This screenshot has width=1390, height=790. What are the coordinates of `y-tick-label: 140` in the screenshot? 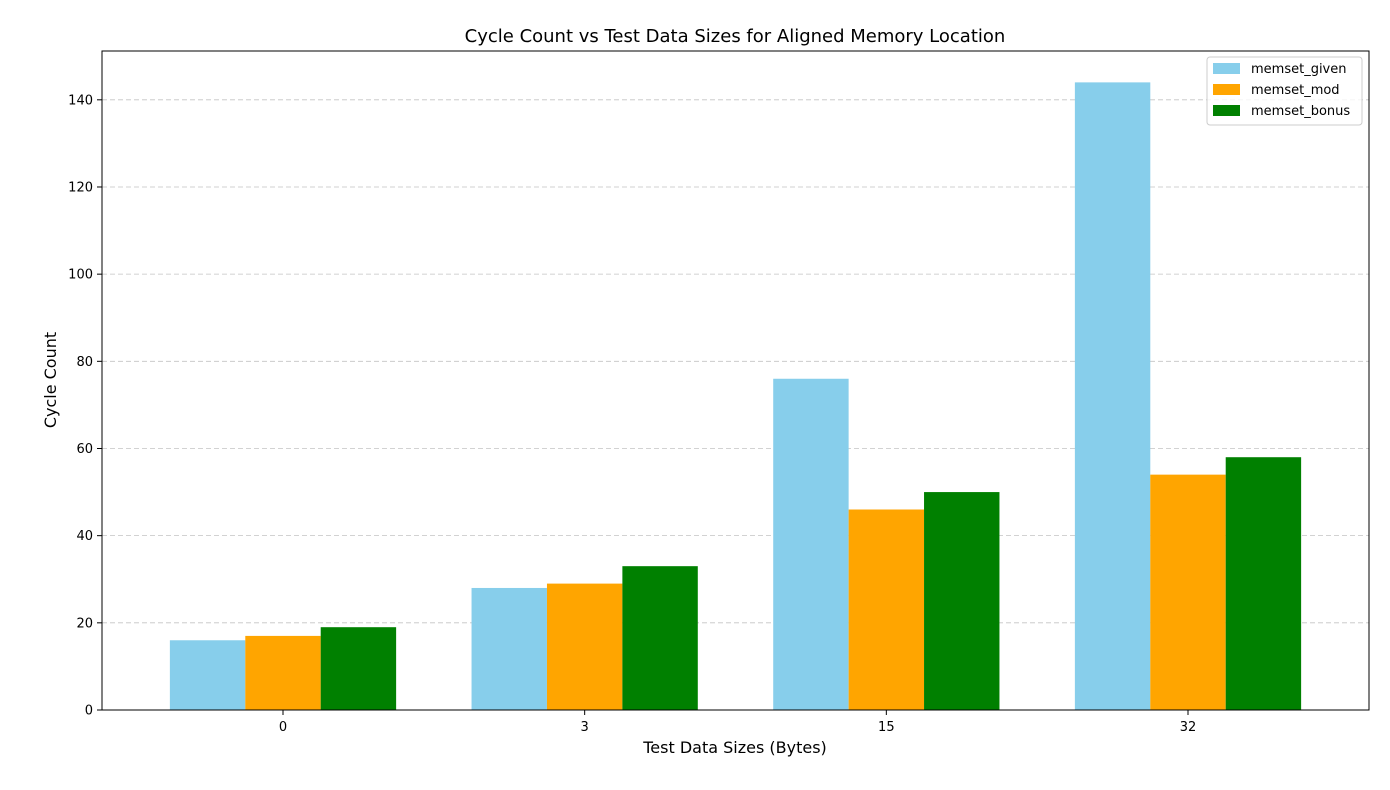 It's located at (80, 100).